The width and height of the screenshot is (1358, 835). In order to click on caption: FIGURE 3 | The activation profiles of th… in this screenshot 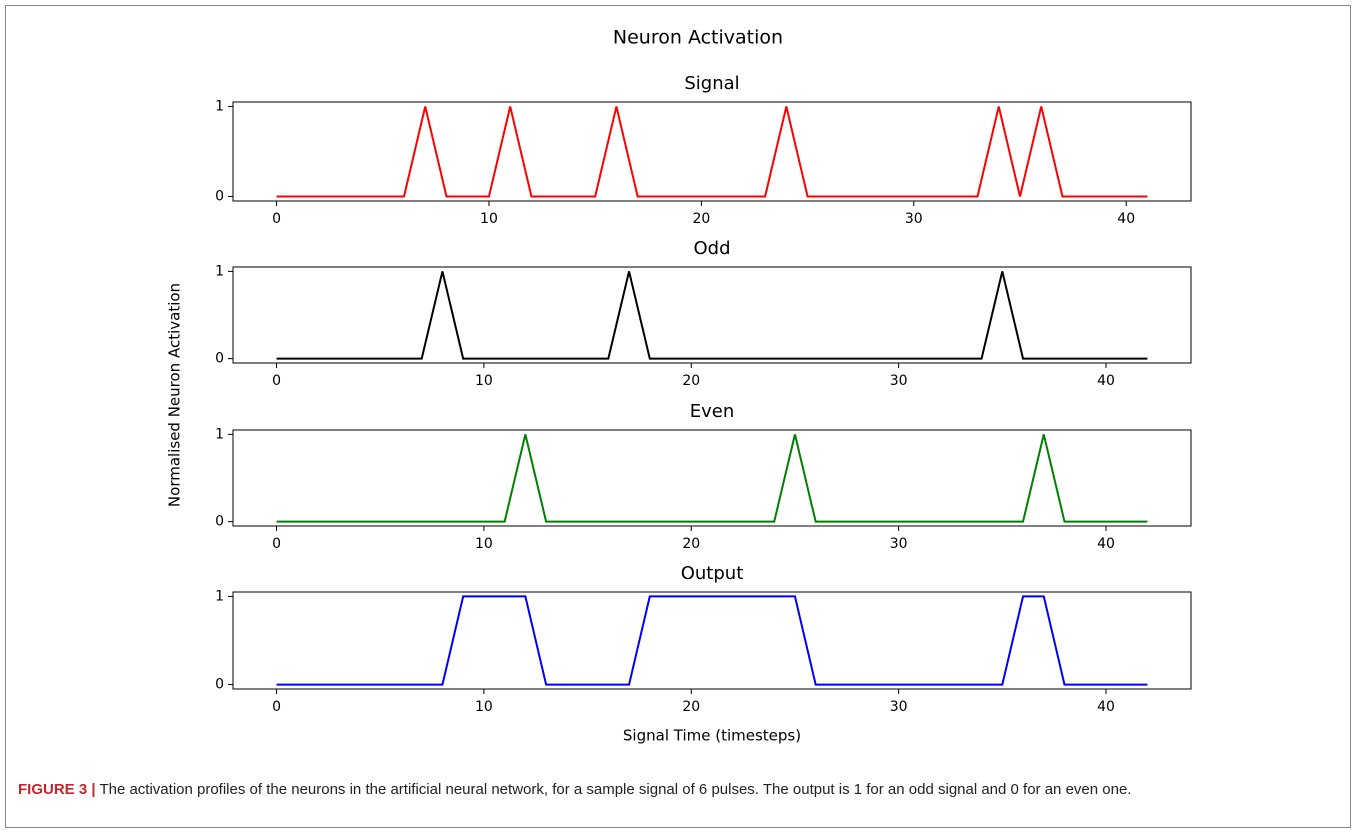, I will do `click(679, 790)`.